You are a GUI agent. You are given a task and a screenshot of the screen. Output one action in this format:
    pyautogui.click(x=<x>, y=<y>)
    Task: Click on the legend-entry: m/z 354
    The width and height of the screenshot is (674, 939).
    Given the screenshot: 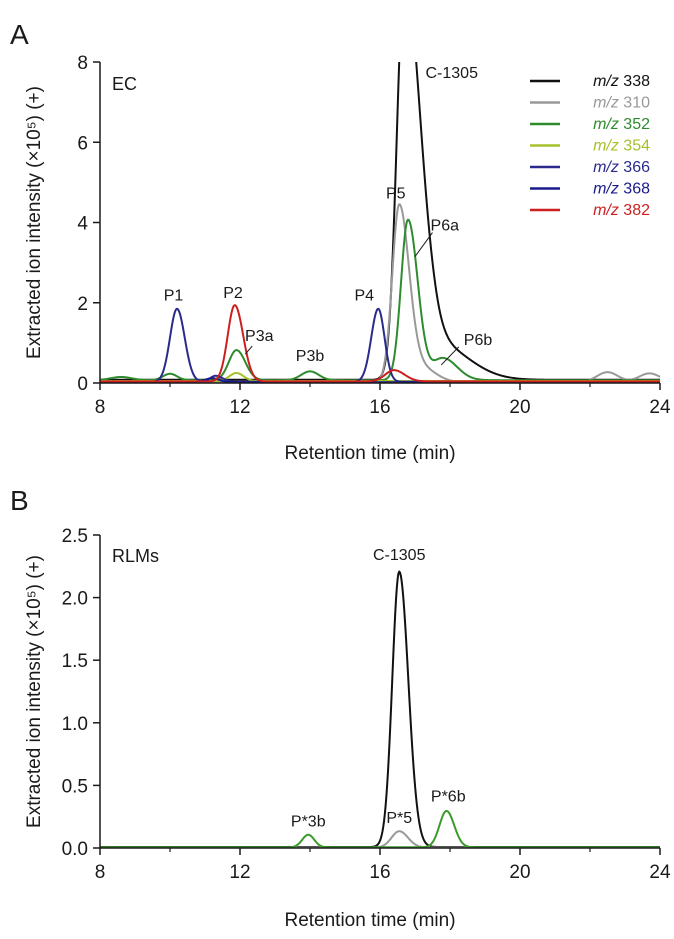 What is the action you would take?
    pyautogui.click(x=621, y=146)
    